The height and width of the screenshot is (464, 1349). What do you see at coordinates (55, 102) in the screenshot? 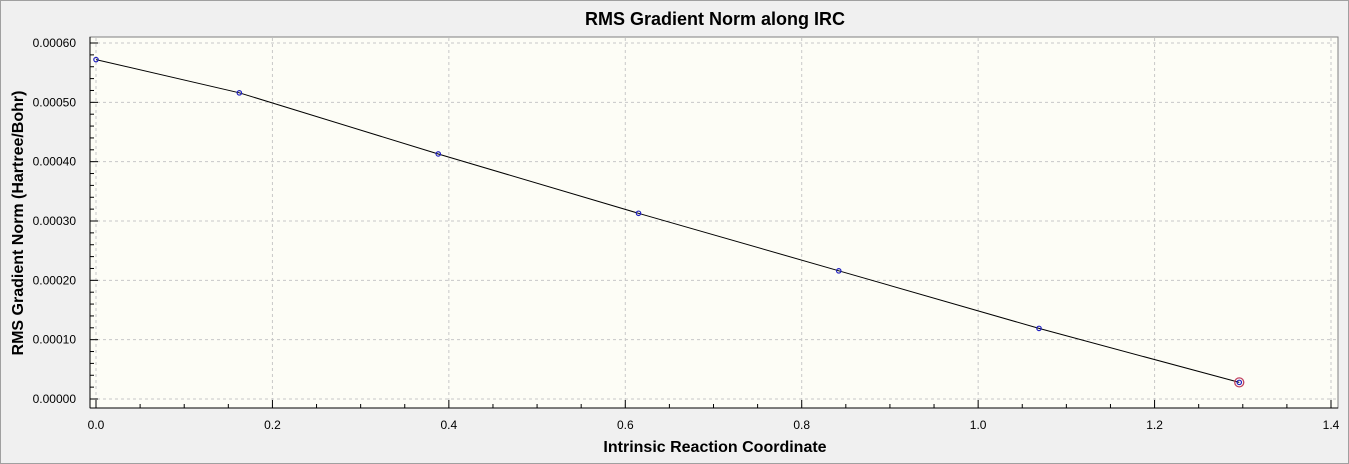
I see `y-tick-label: 0.00050` at bounding box center [55, 102].